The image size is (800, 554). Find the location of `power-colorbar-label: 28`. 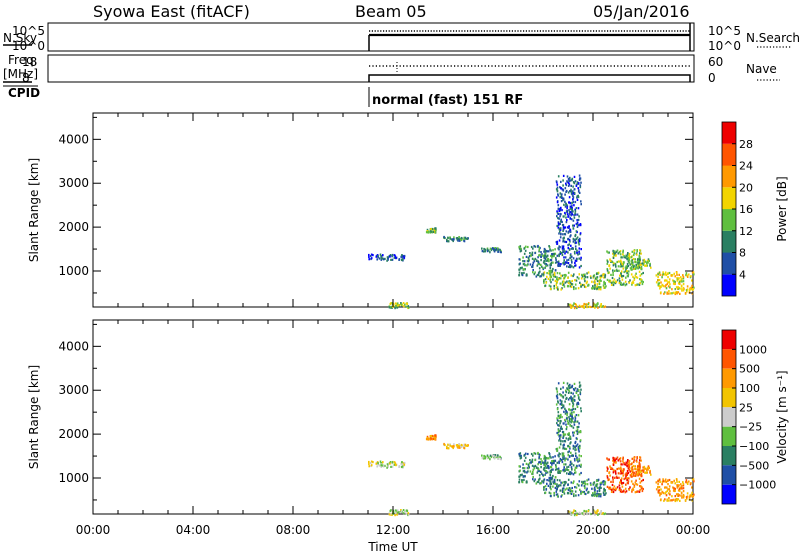

power-colorbar-label: 28 is located at coordinates (746, 144).